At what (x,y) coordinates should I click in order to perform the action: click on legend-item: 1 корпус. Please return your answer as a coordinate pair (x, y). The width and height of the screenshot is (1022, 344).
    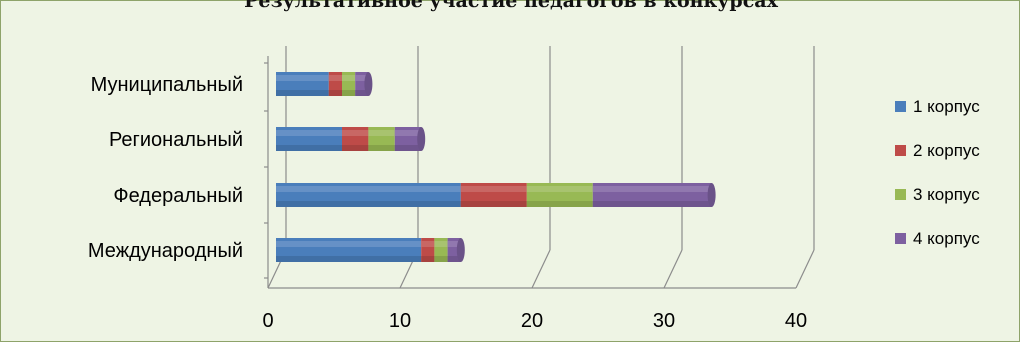
    Looking at the image, I should click on (937, 106).